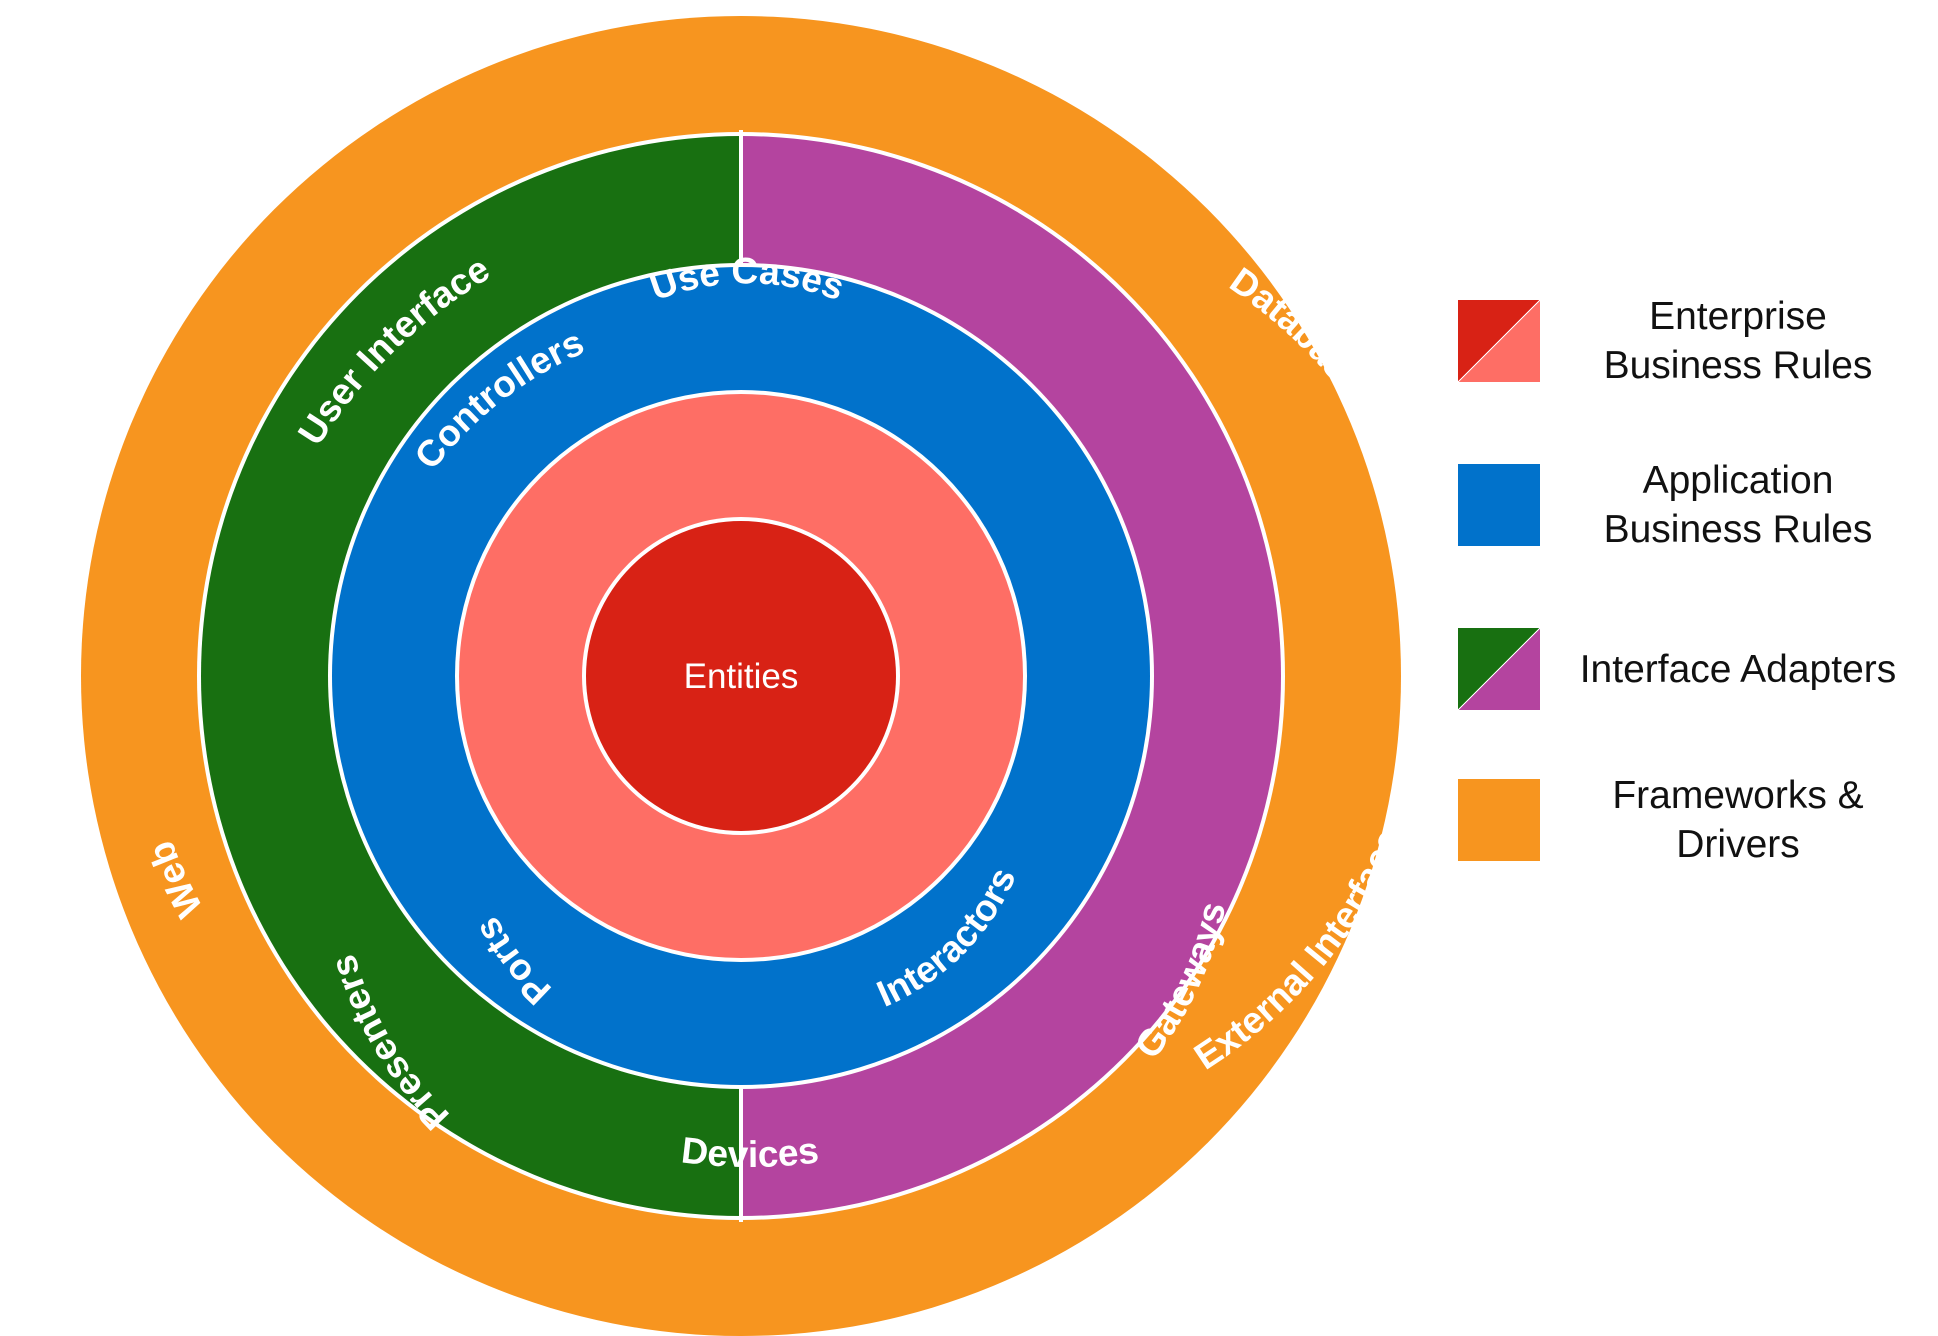 The height and width of the screenshot is (1336, 1938). I want to click on legend-label-frameworks: Frameworks & Drivers, so click(1738, 820).